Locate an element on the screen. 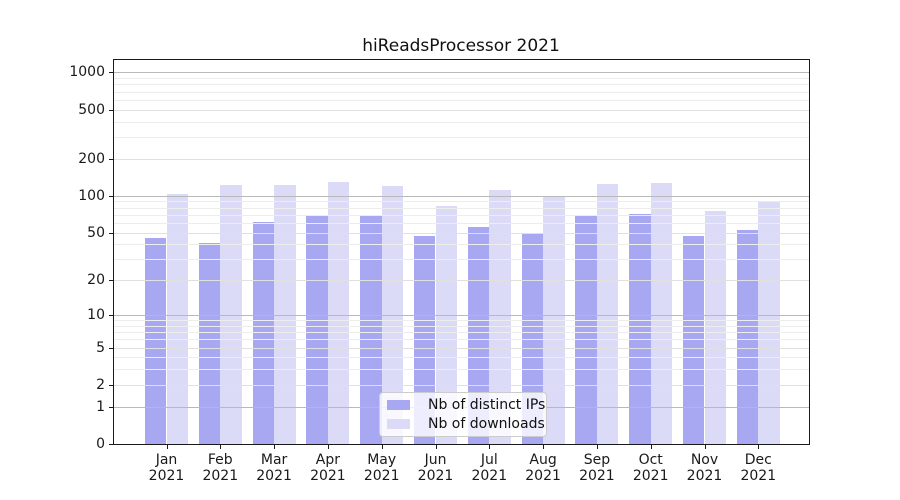  bar-nb-of-downloads-jul is located at coordinates (500, 316).